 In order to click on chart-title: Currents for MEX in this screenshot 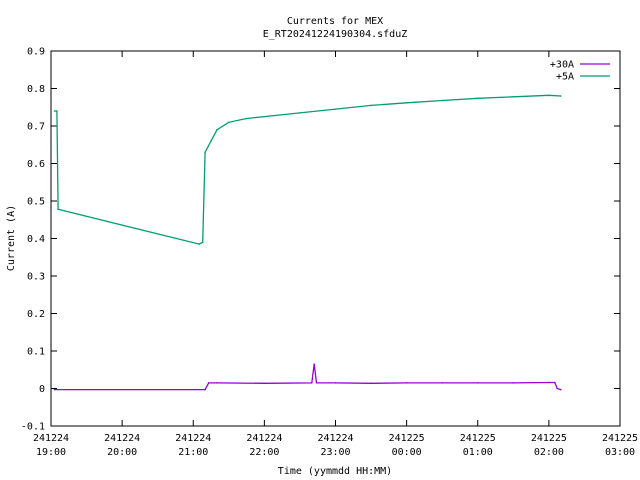, I will do `click(335, 21)`.